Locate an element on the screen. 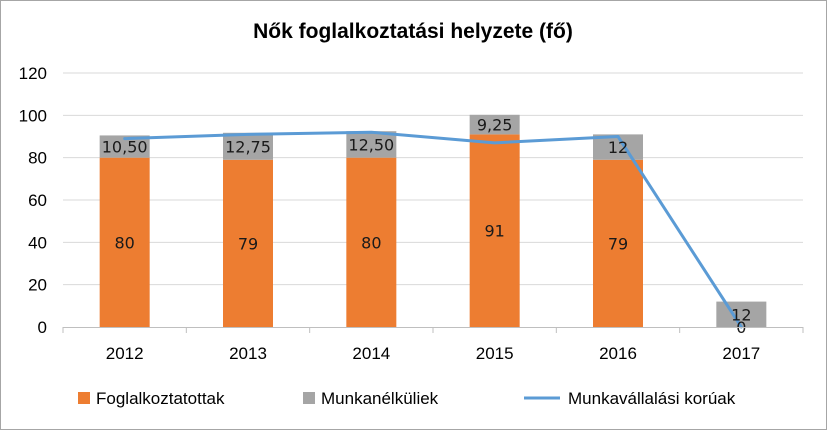 The image size is (827, 430). y-tick-label: 20 is located at coordinates (37, 285).